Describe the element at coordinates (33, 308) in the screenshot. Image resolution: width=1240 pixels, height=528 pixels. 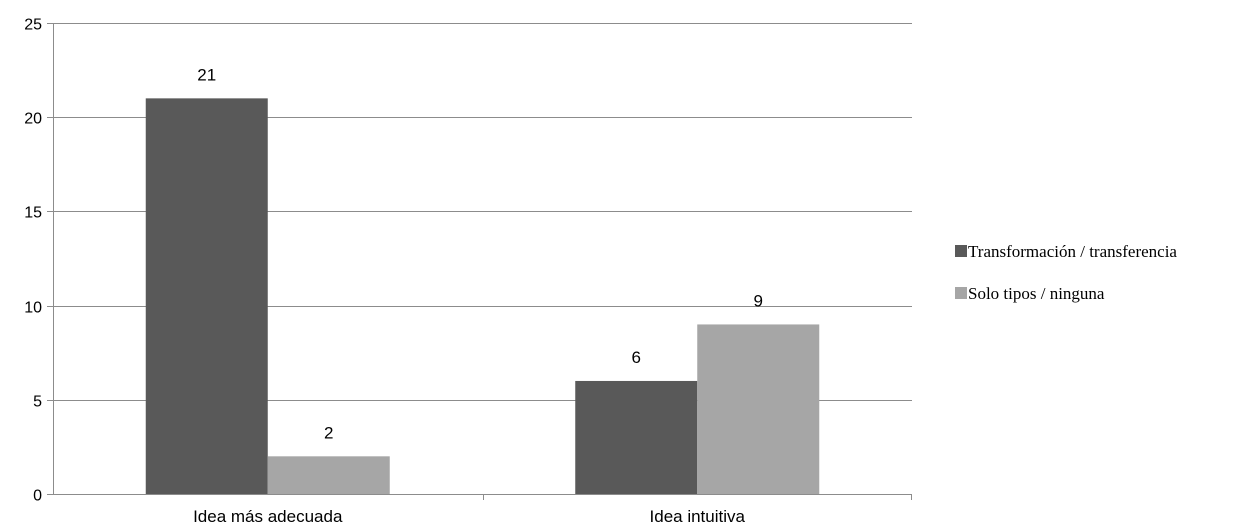
I see `y-tick-label: 10` at that location.